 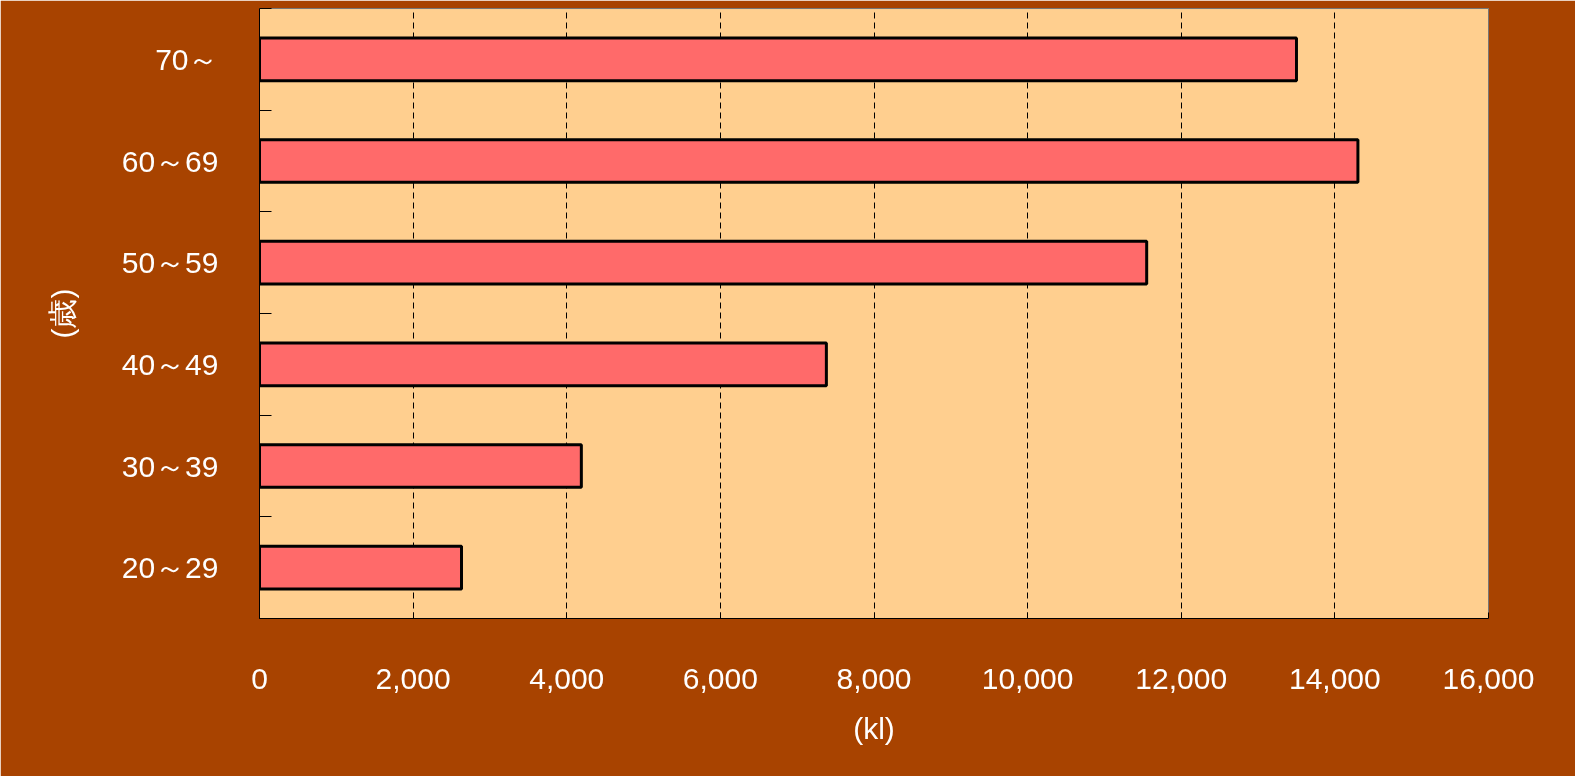 I want to click on y-axis-title: (歳), so click(x=62, y=313).